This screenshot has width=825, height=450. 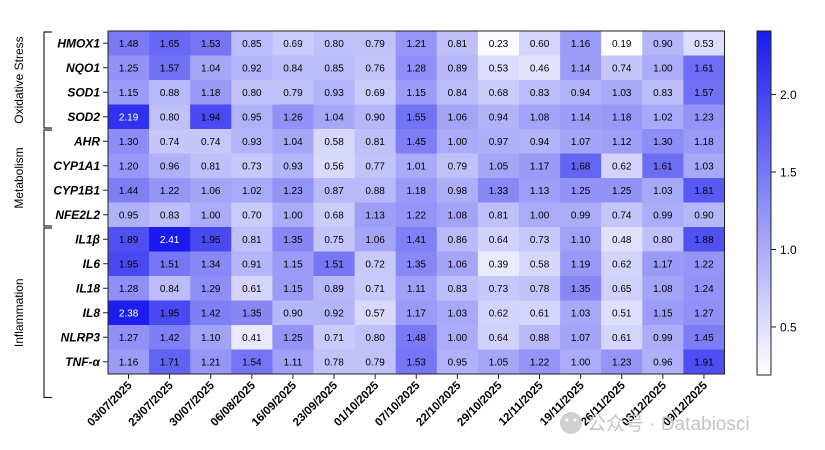 What do you see at coordinates (334, 191) in the screenshot?
I see `cell-value-label: 0.87` at bounding box center [334, 191].